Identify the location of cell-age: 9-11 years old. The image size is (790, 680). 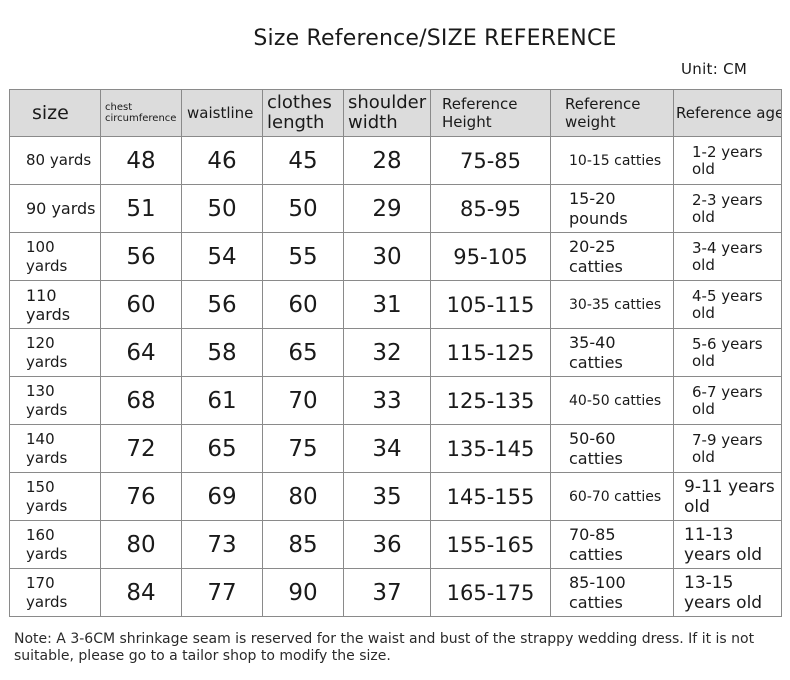
(727, 496).